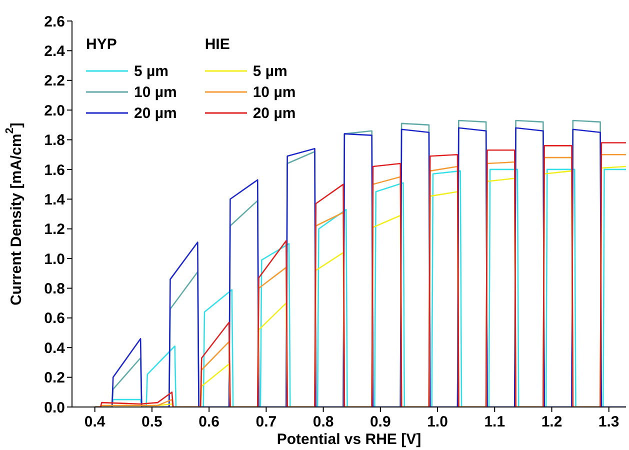 The image size is (629, 450). Describe the element at coordinates (437, 422) in the screenshot. I see `x-tick-label: 1.0` at that location.